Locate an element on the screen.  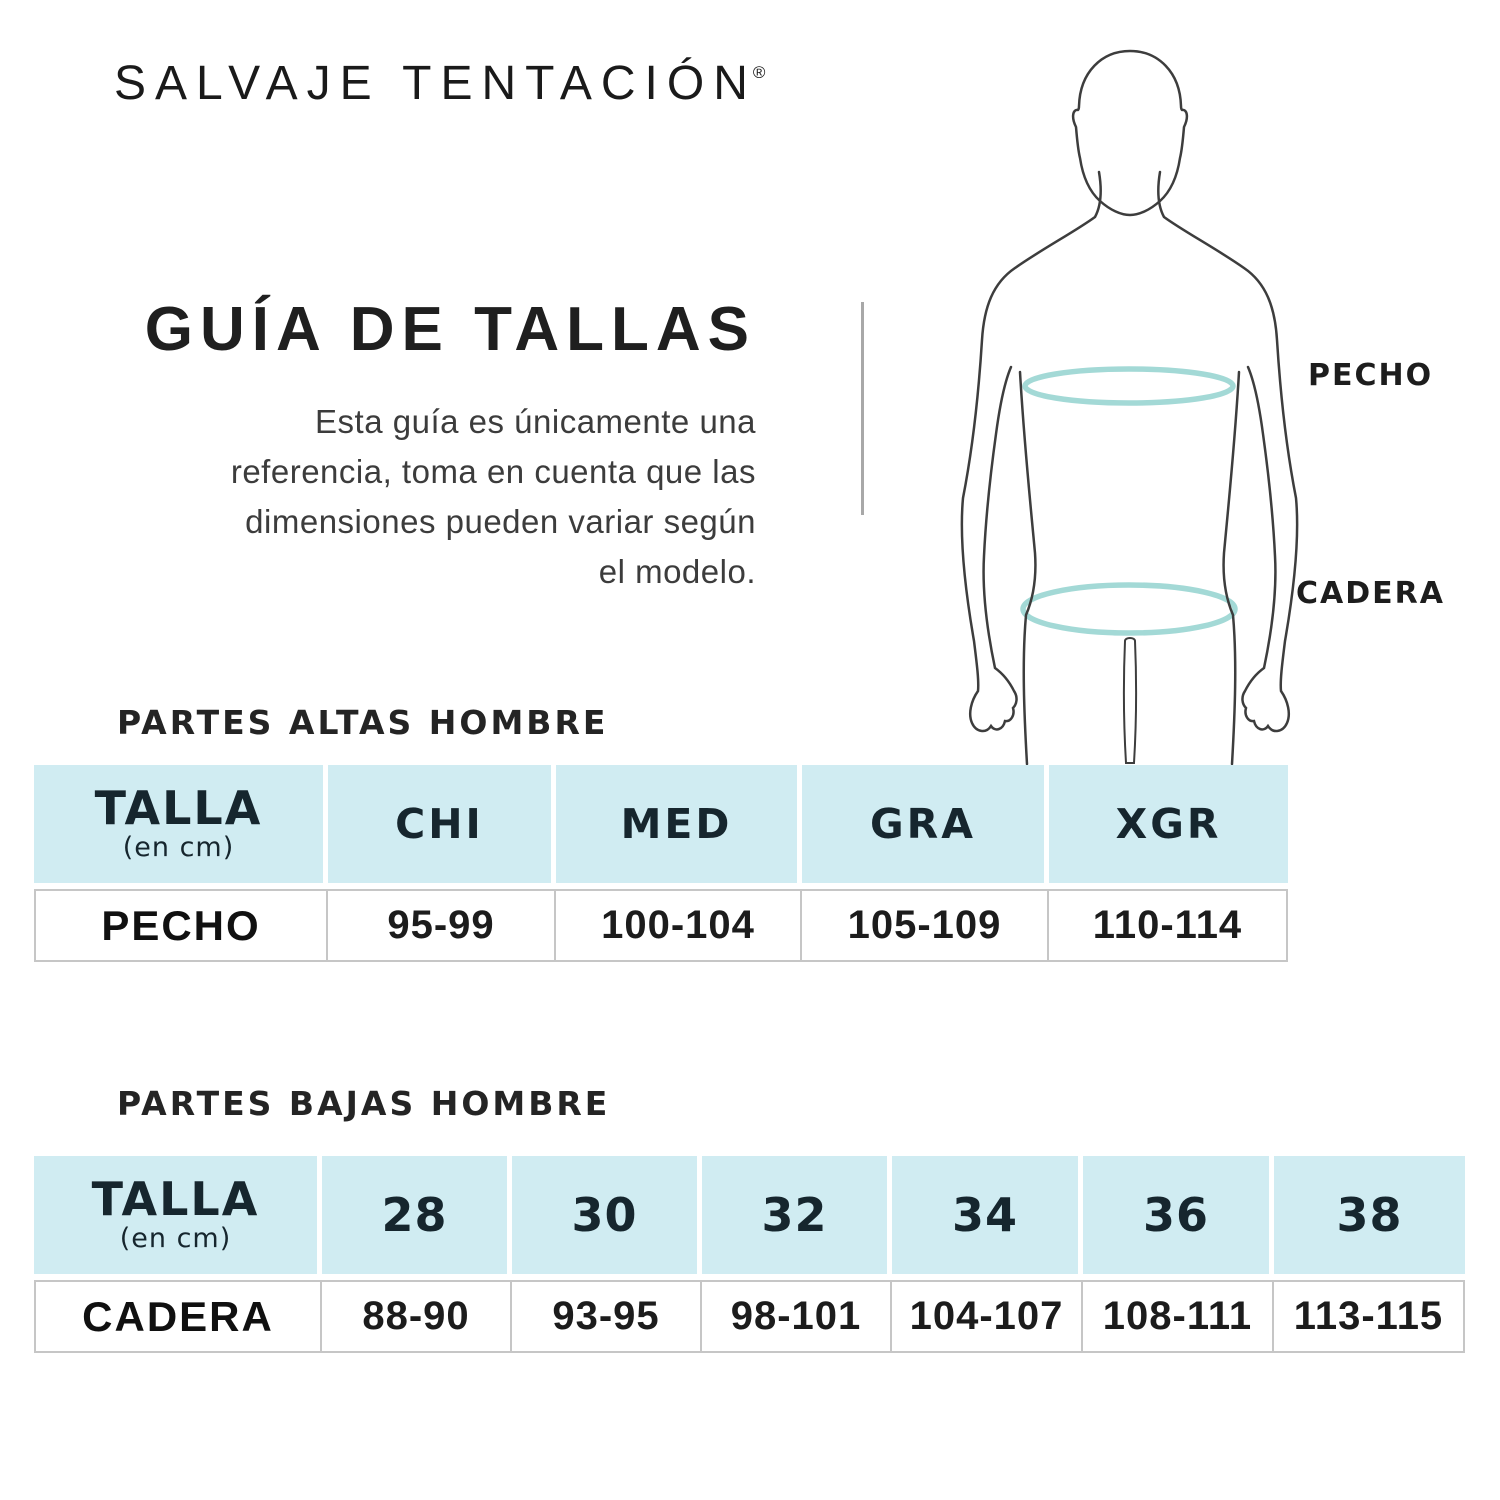
chest-measure-line is located at coordinates (1129, 386).